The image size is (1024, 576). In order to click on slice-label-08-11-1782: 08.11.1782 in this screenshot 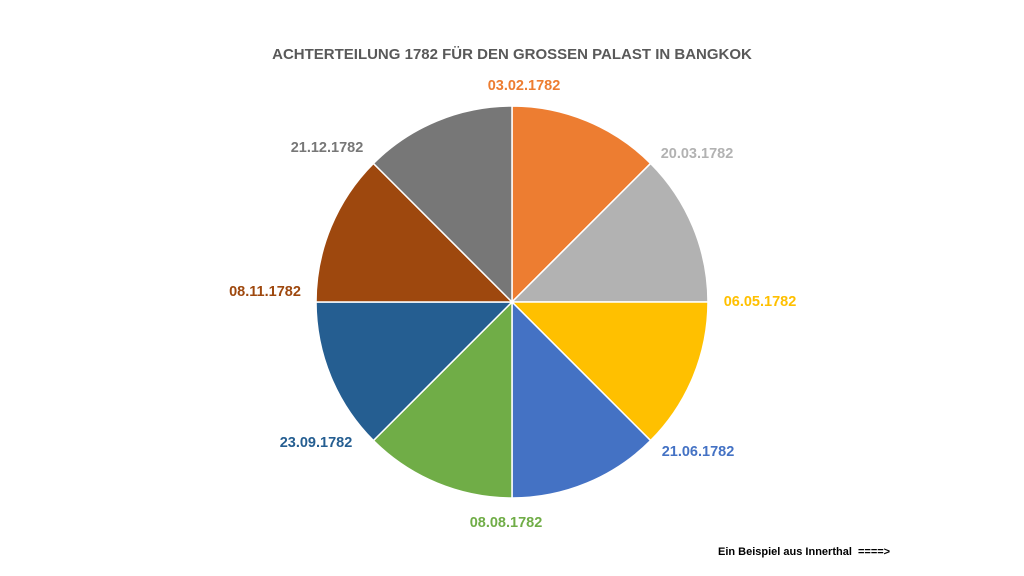, I will do `click(265, 292)`.